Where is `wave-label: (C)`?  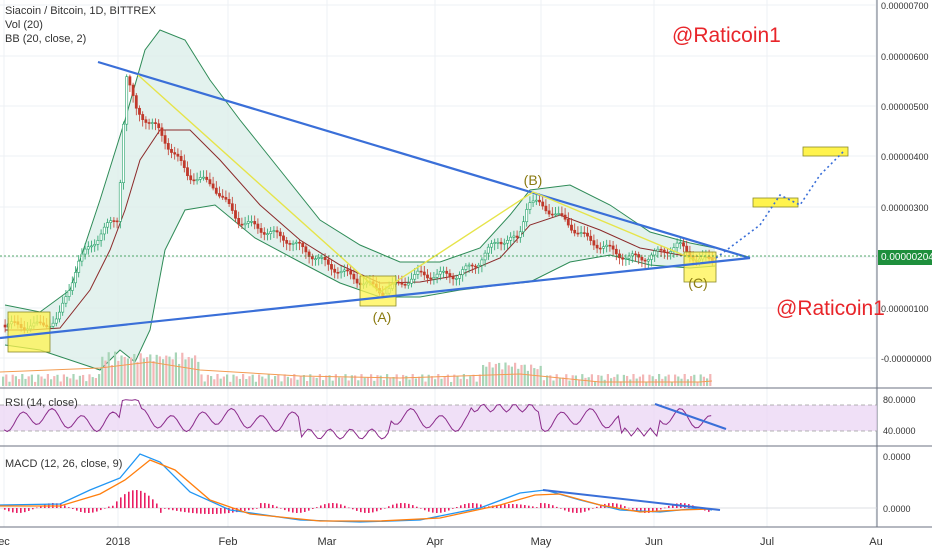 wave-label: (C) is located at coordinates (697, 283).